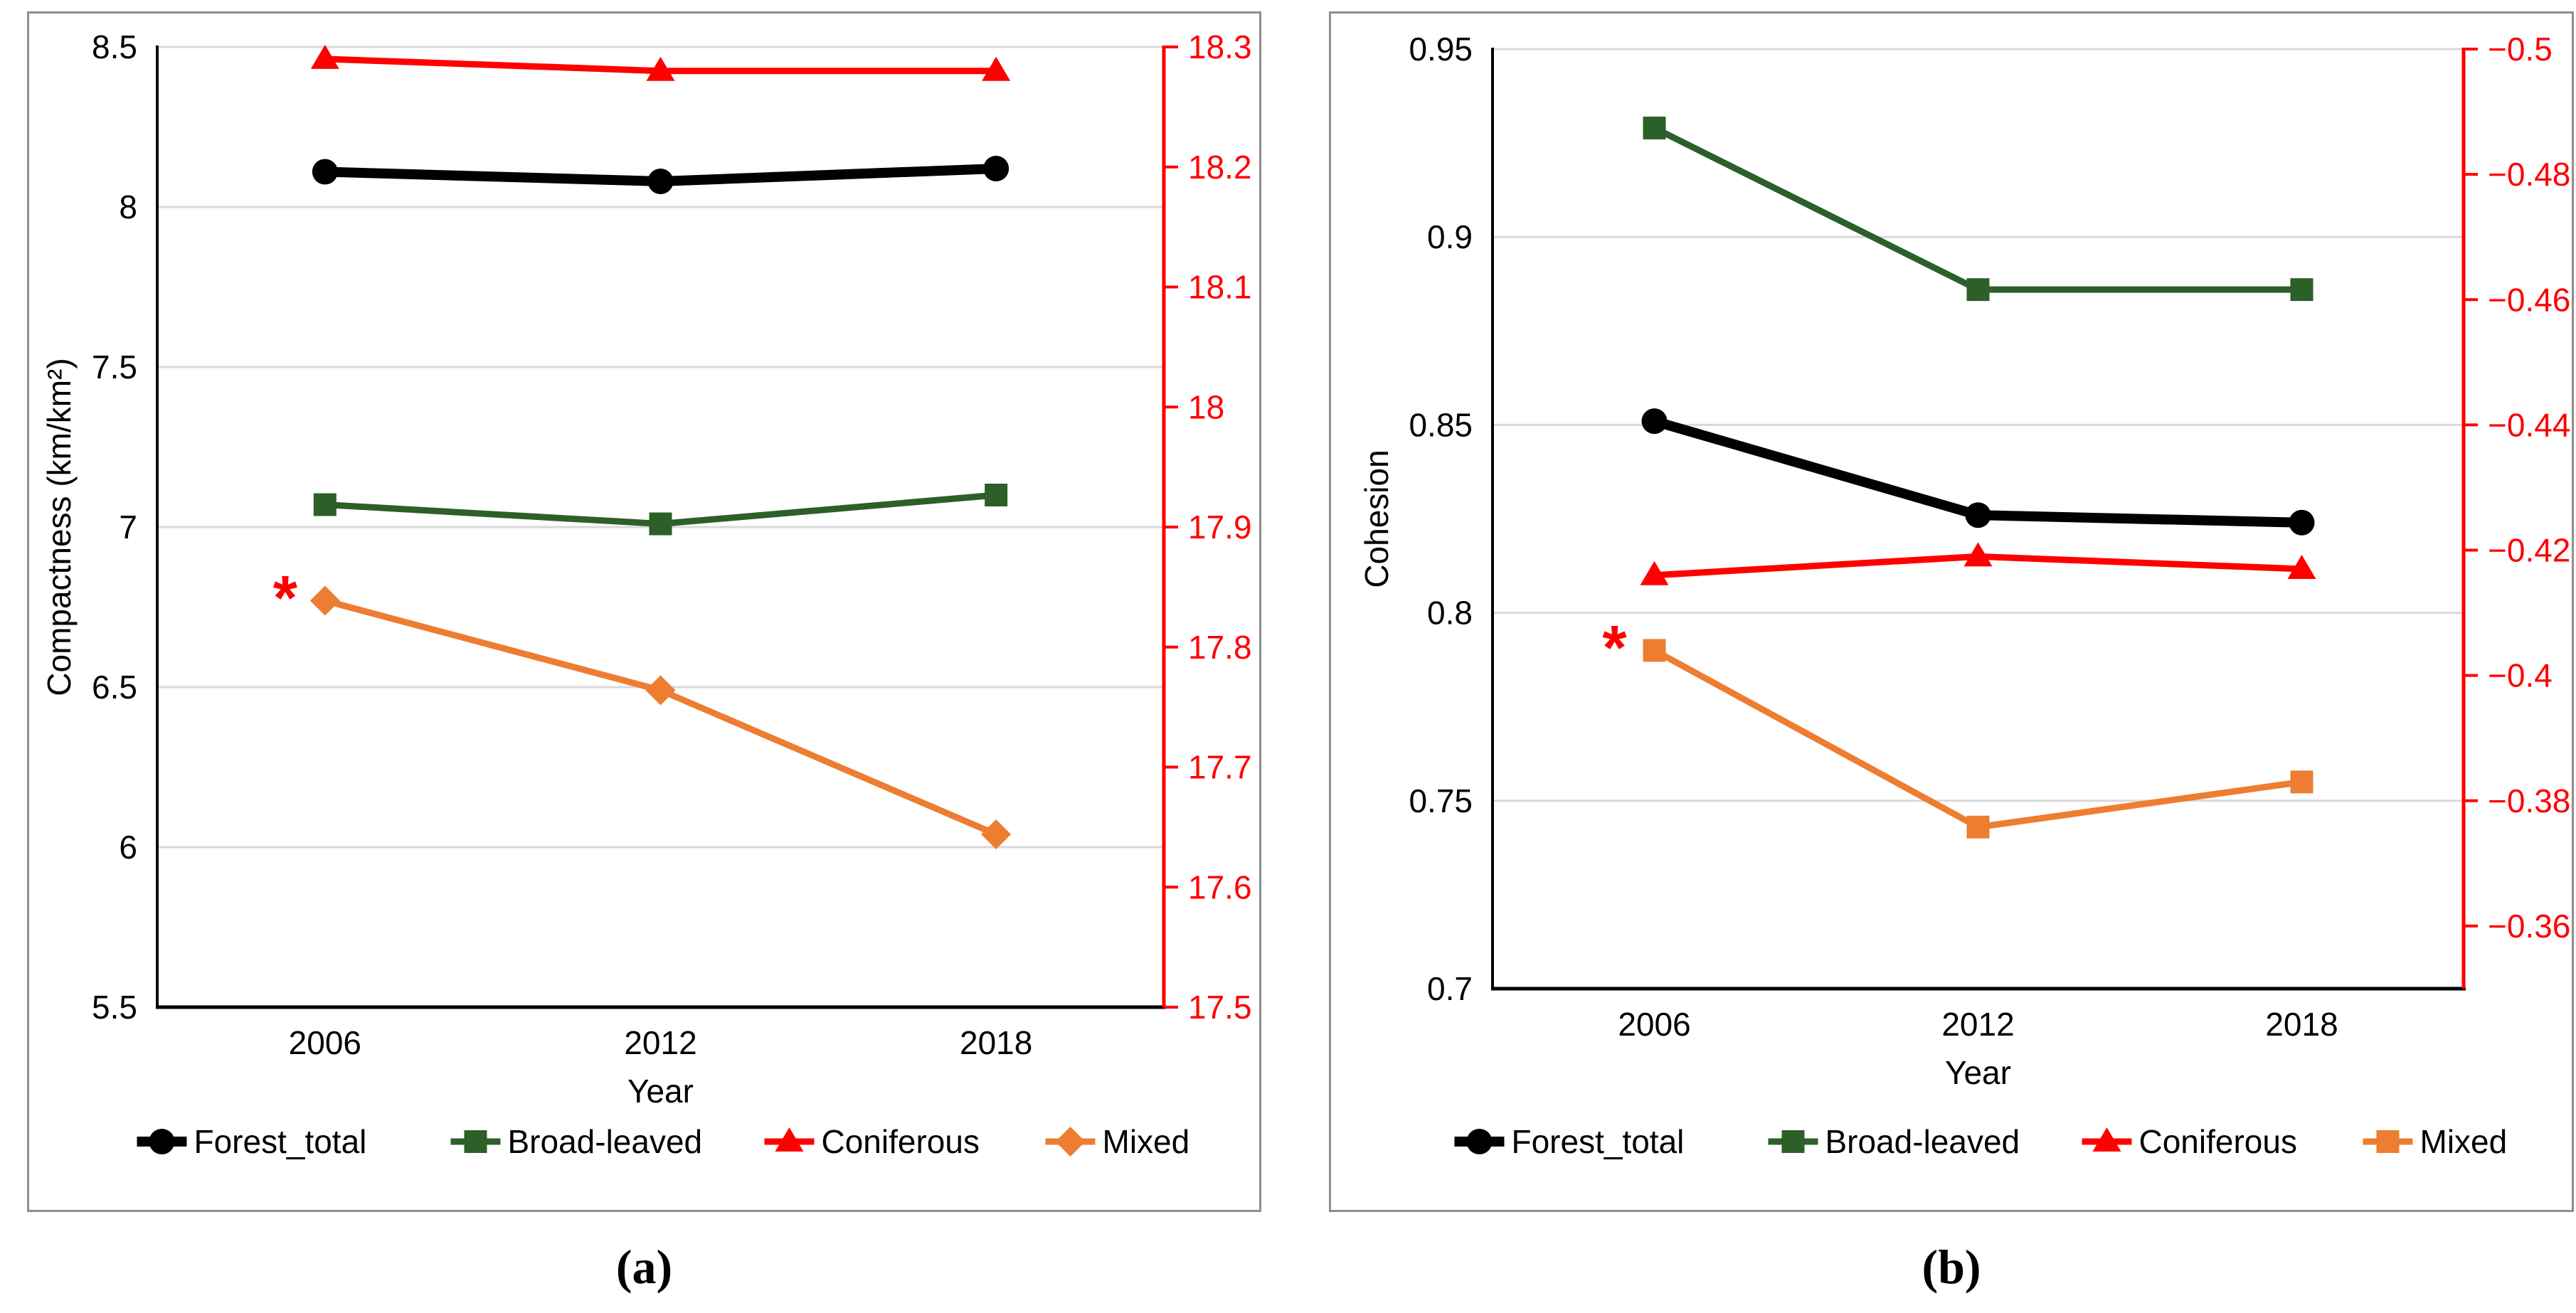 Image resolution: width=2576 pixels, height=1313 pixels. Describe the element at coordinates (2529, 174) in the screenshot. I see `right-tick-label: −0.48` at that location.